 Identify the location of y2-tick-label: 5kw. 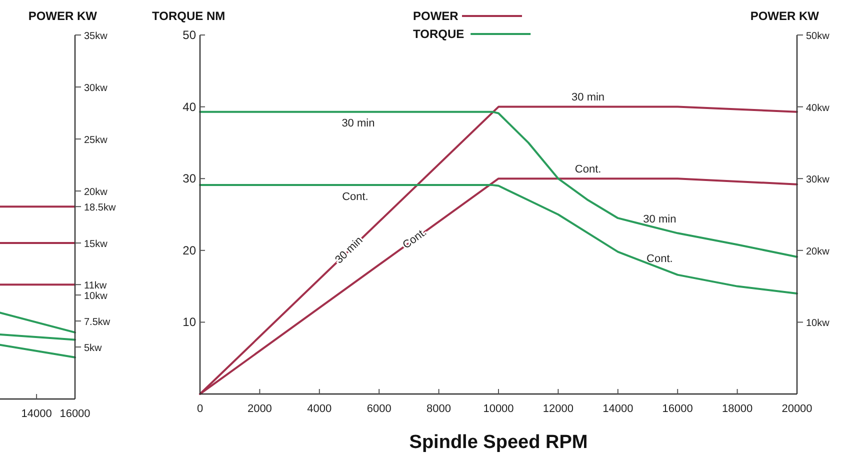
(93, 348).